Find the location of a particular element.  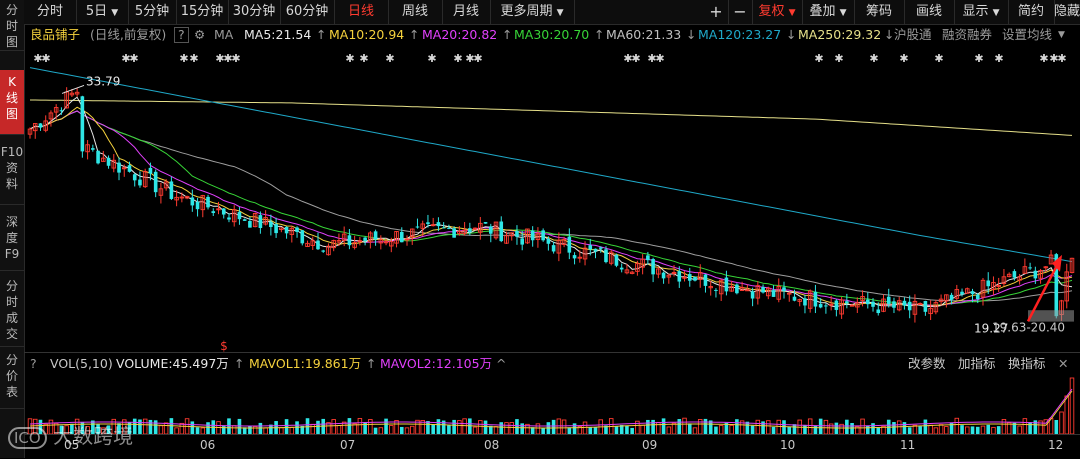

close-icon: ✕ is located at coordinates (1063, 363).